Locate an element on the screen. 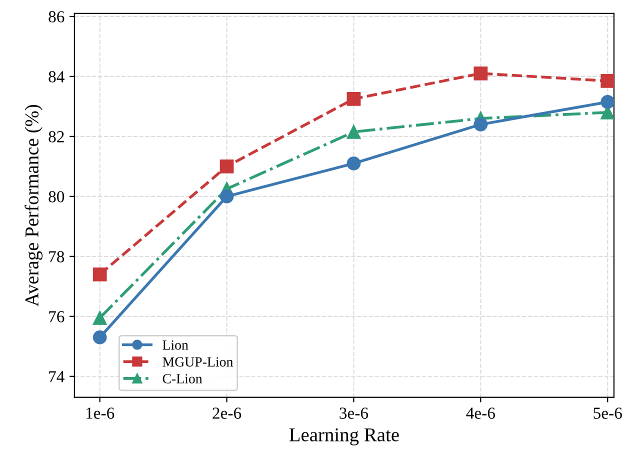 This screenshot has width=631, height=449. x-axis-title: Learning Rate is located at coordinates (344, 437).